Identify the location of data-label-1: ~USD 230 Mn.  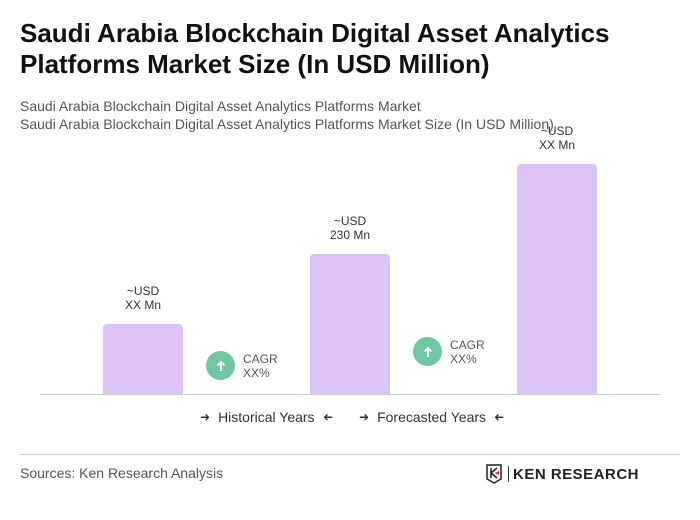
(350, 228).